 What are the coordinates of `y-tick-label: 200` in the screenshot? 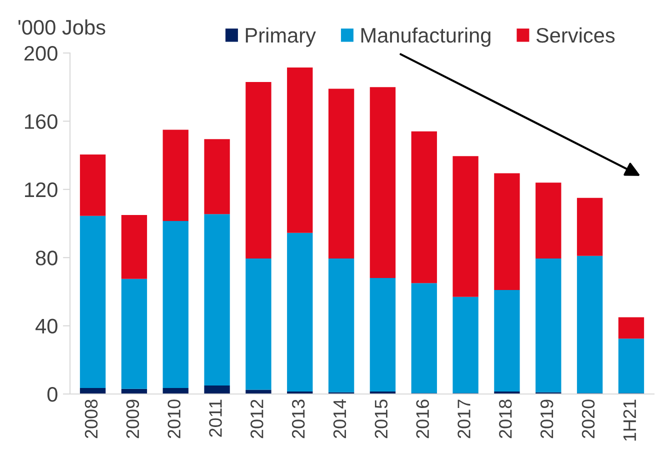 It's located at (41, 53).